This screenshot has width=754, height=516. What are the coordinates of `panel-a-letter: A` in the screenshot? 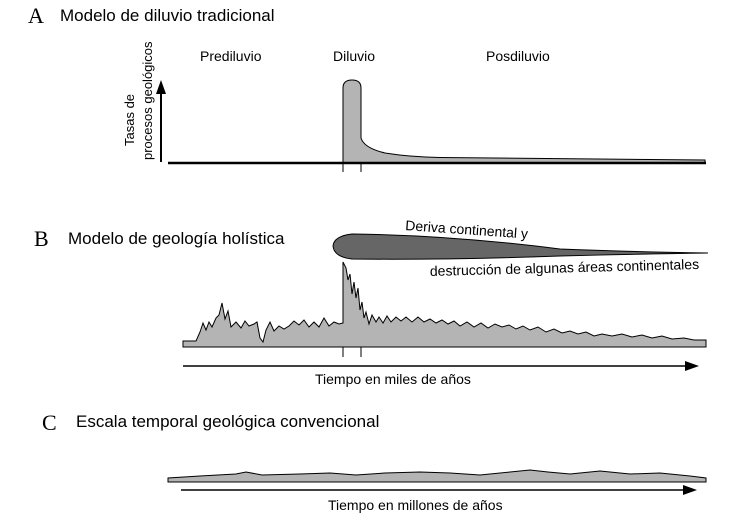 It's located at (36, 15).